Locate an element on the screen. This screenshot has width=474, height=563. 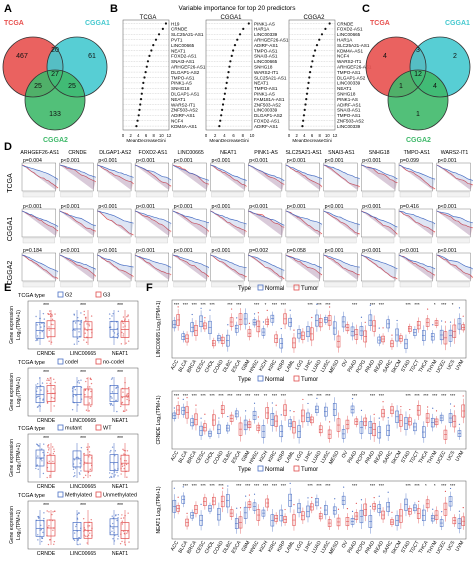
pancancer-cancer-label: UVM is located at coordinates (460, 365).